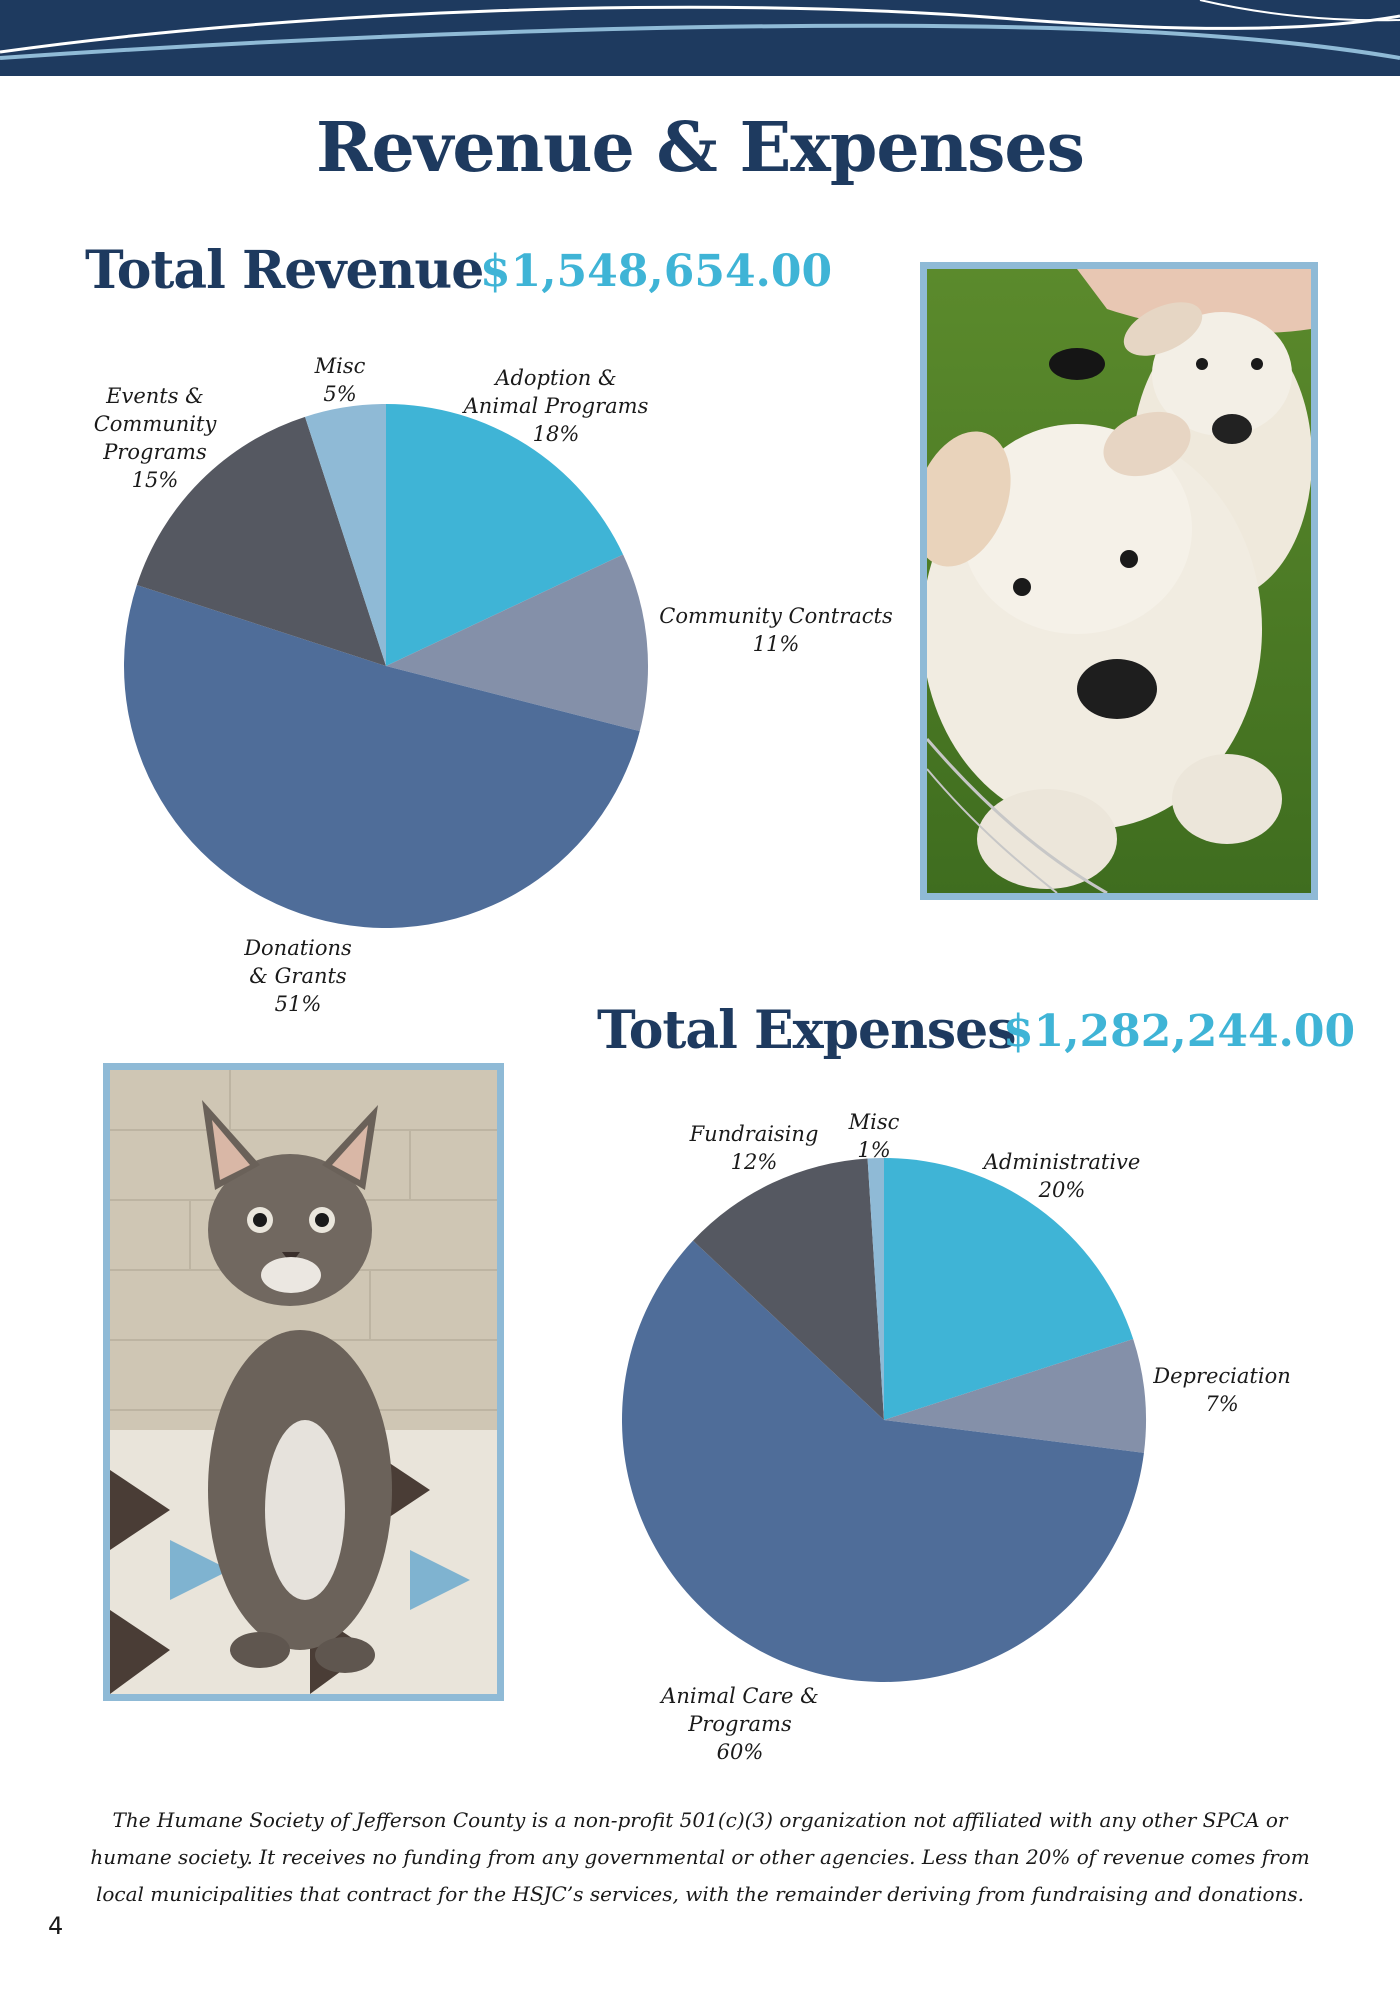 Image resolution: width=1400 pixels, height=2000 pixels. What do you see at coordinates (1222, 1404) in the screenshot?
I see `expenses-slice-pct-1: 7%` at bounding box center [1222, 1404].